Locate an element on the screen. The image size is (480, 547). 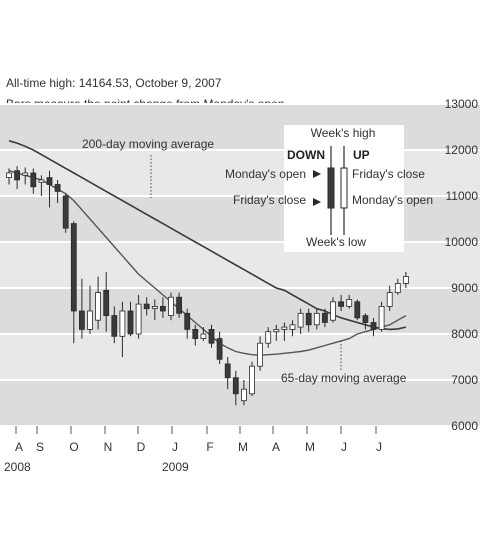
y-tick-label-8000: 8000 is located at coordinates (464, 334).